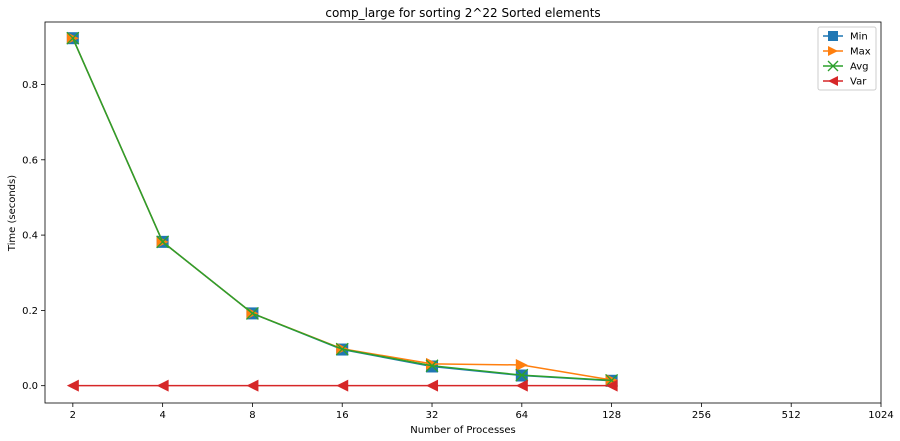  I want to click on legend-label: Var, so click(858, 82).